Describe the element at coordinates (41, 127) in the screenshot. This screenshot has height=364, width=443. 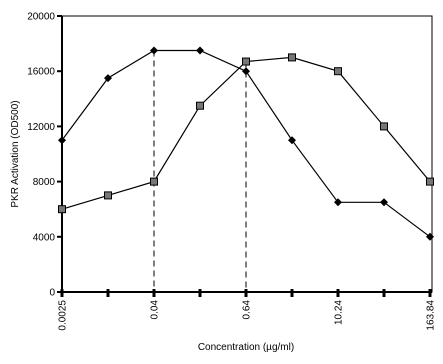
I see `y-tick-label: 12000` at that location.